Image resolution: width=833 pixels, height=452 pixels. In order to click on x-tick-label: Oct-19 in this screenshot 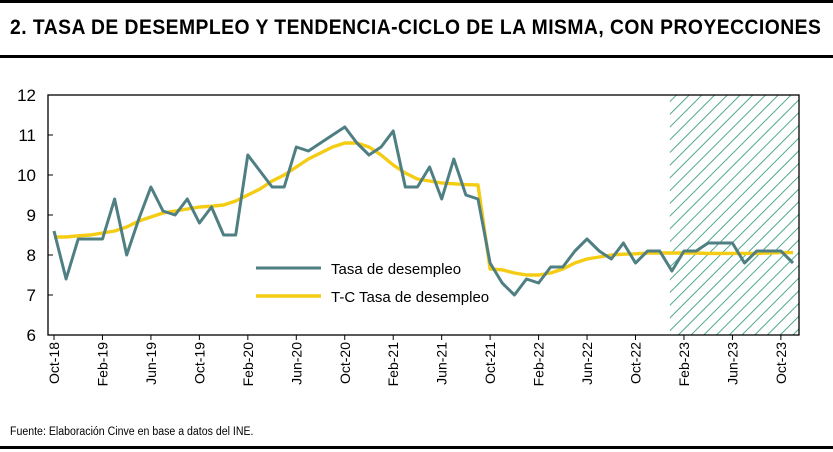, I will do `click(199, 363)`.